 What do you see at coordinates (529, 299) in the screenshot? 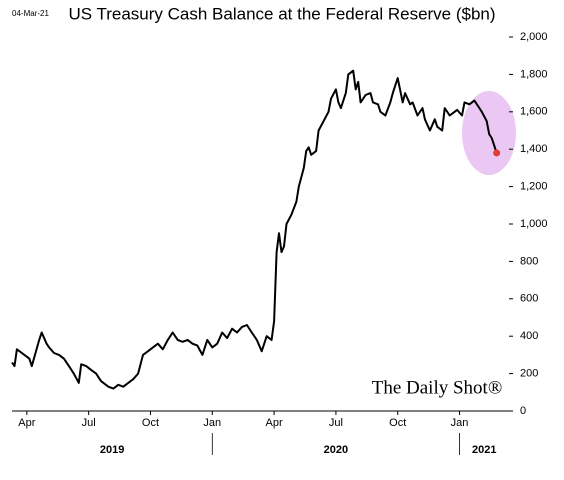
I see `y-tick-label: 600` at bounding box center [529, 299].